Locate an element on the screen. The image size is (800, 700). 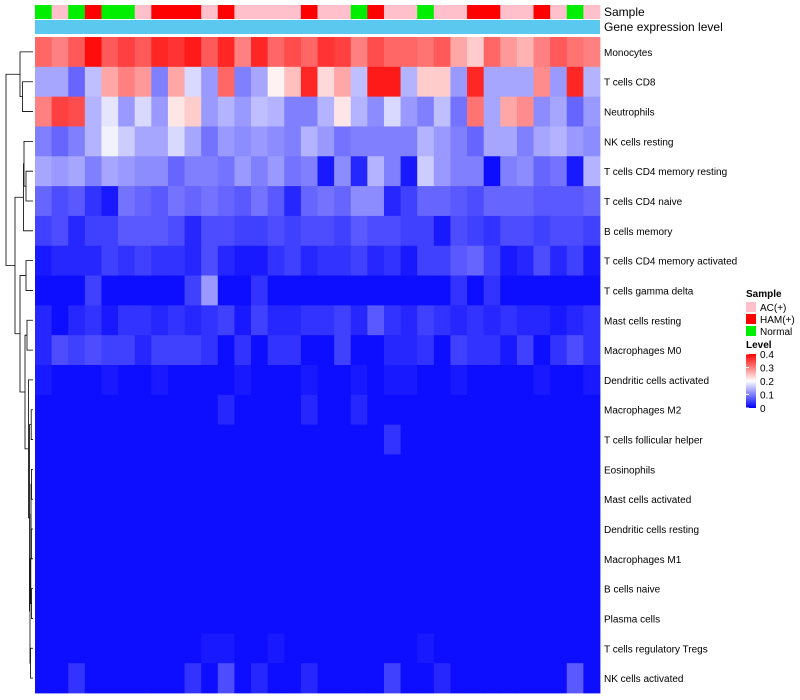
row-label: Mast cells resting is located at coordinates (642, 321).